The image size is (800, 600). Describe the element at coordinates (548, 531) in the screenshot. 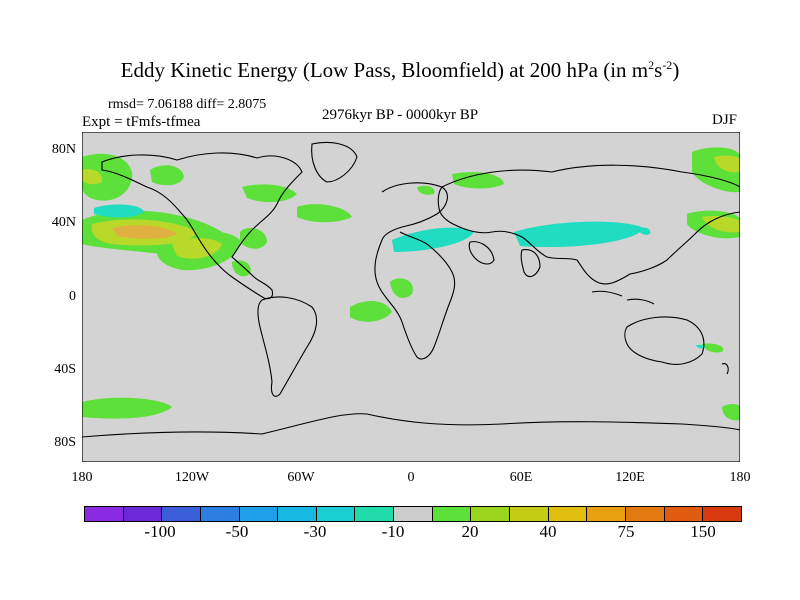

I see `colorbar-label: 40` at that location.